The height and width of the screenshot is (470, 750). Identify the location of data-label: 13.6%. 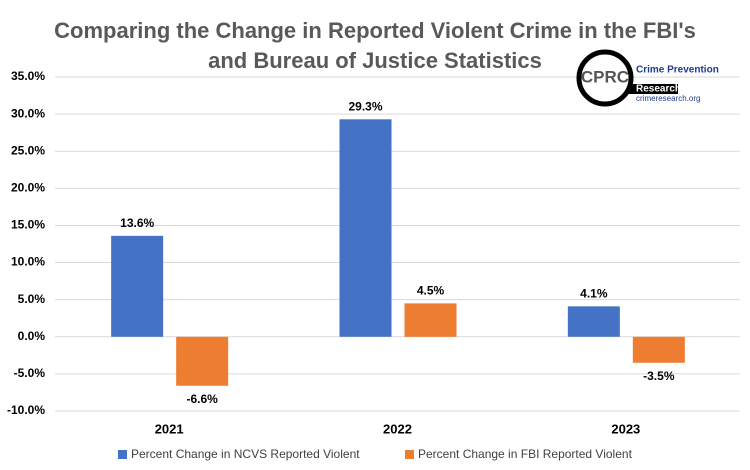
(137, 223).